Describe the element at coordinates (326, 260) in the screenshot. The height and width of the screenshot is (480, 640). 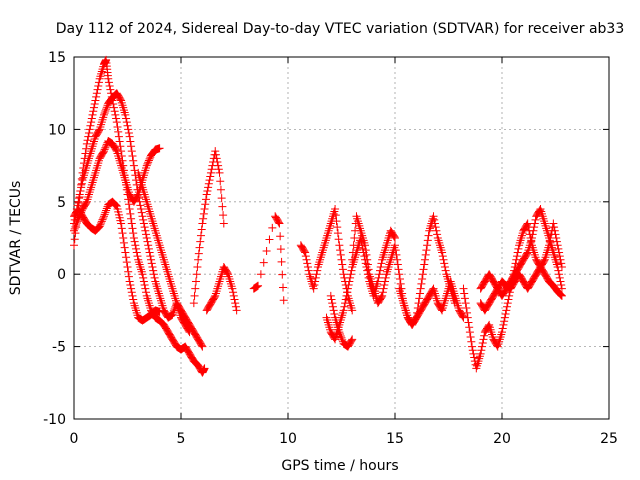
I see `series-arc-i` at that location.